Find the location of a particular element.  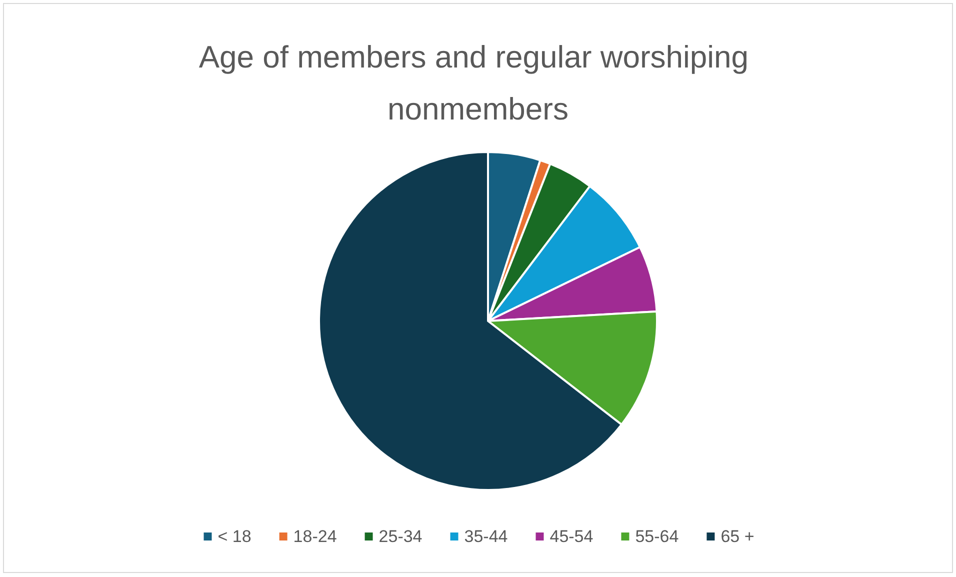

legend-label: 25-34 is located at coordinates (400, 536).